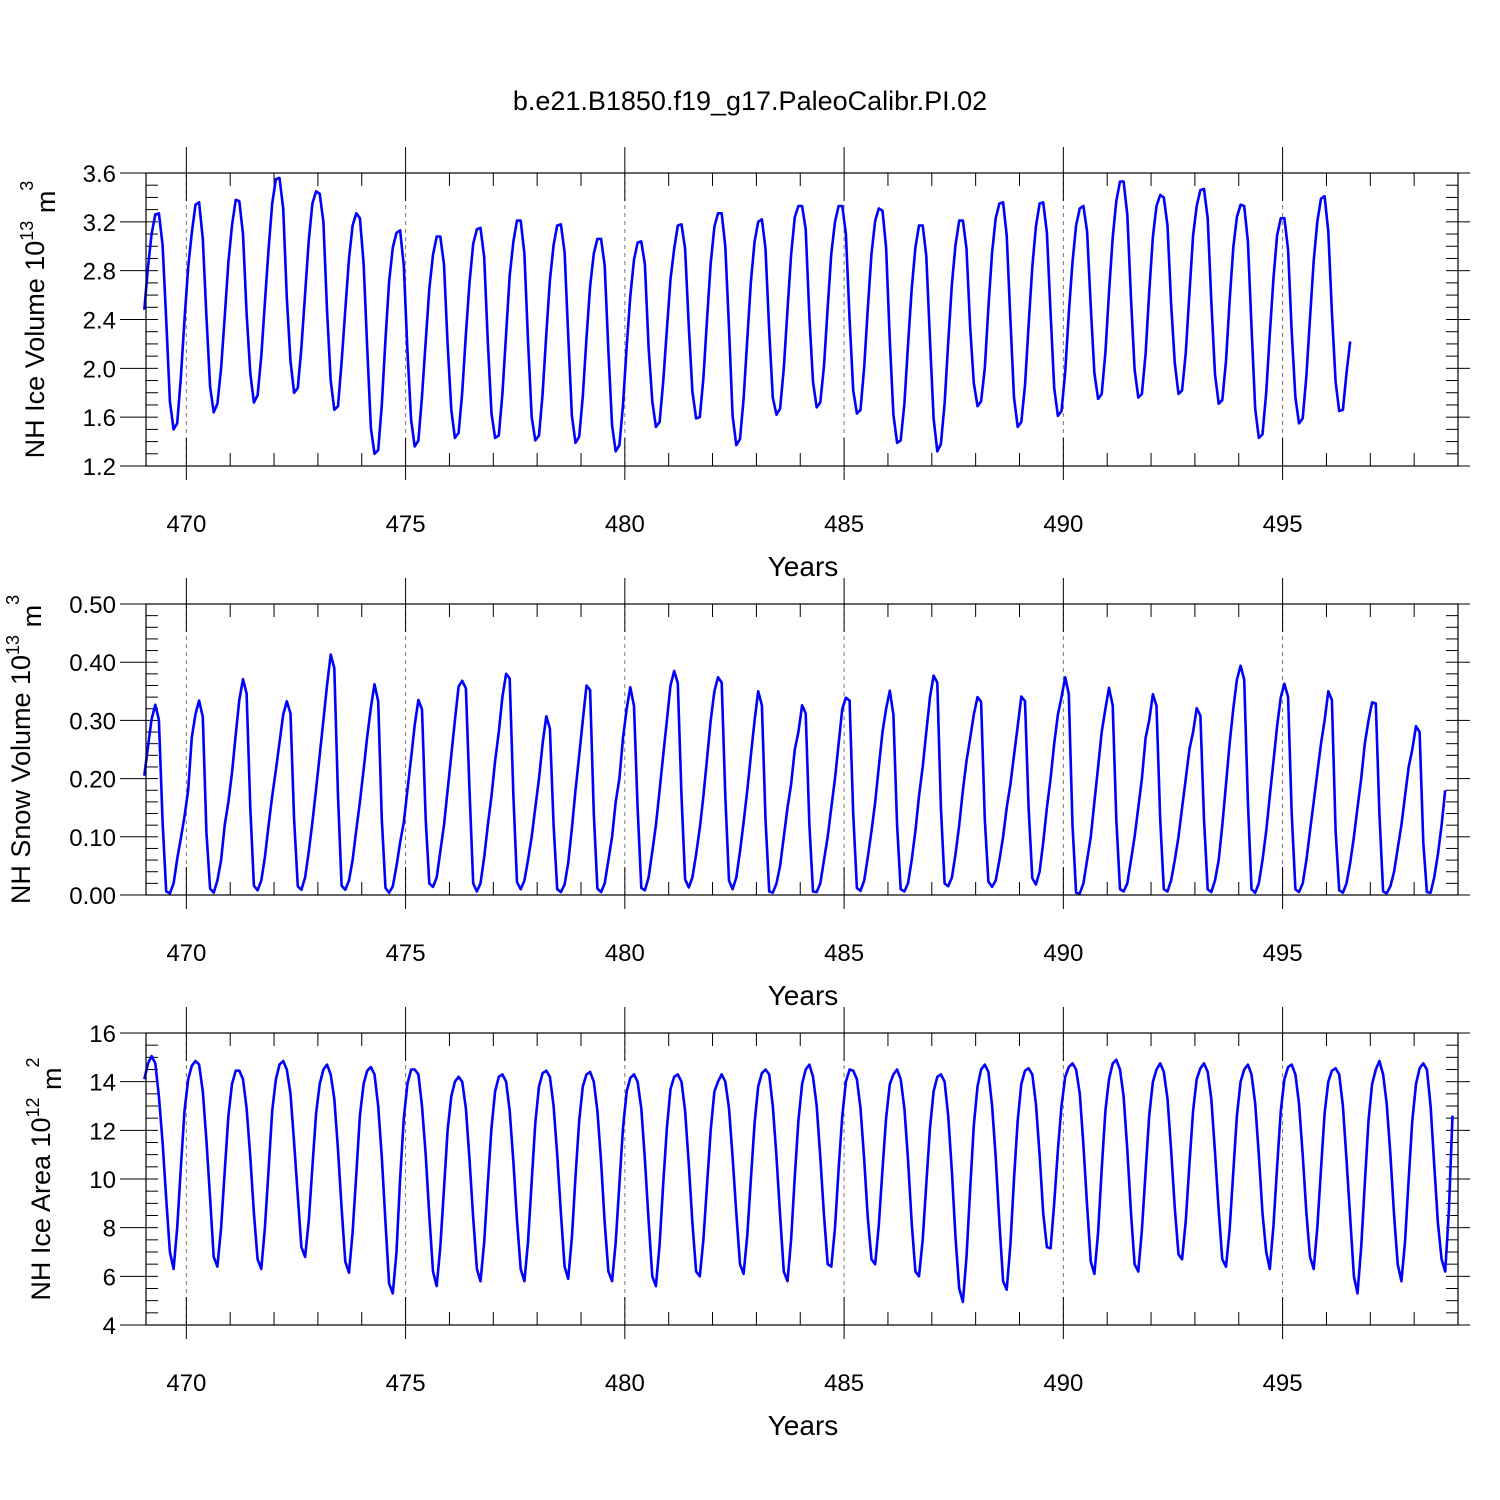 This screenshot has height=1500, width=1500. Describe the element at coordinates (102, 1131) in the screenshot. I see `y-tick-label: 12` at that location.